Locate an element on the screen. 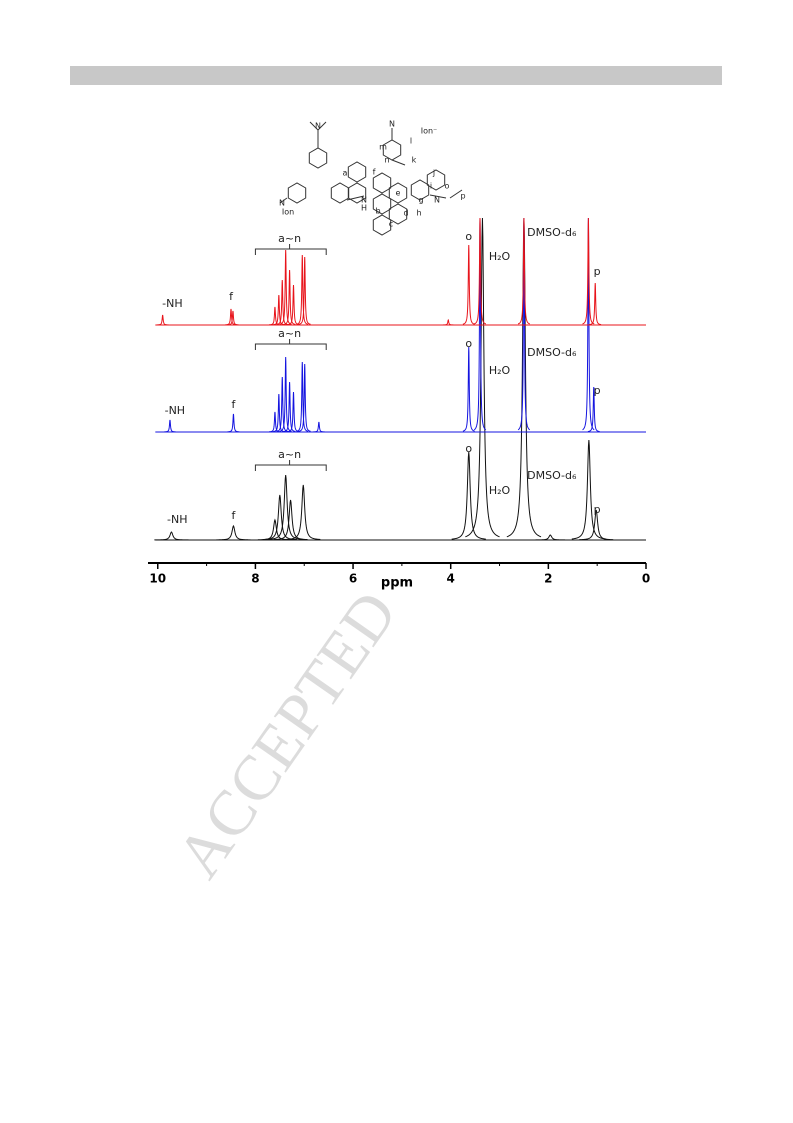  structure-label: g is located at coordinates (420, 200).